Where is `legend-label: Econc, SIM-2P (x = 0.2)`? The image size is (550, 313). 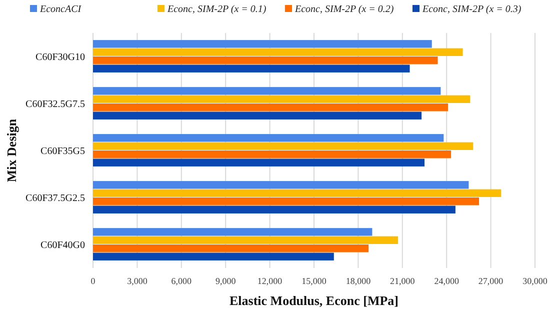
legend-label: Econc, SIM-2P (x = 0.2) is located at coordinates (344, 9).